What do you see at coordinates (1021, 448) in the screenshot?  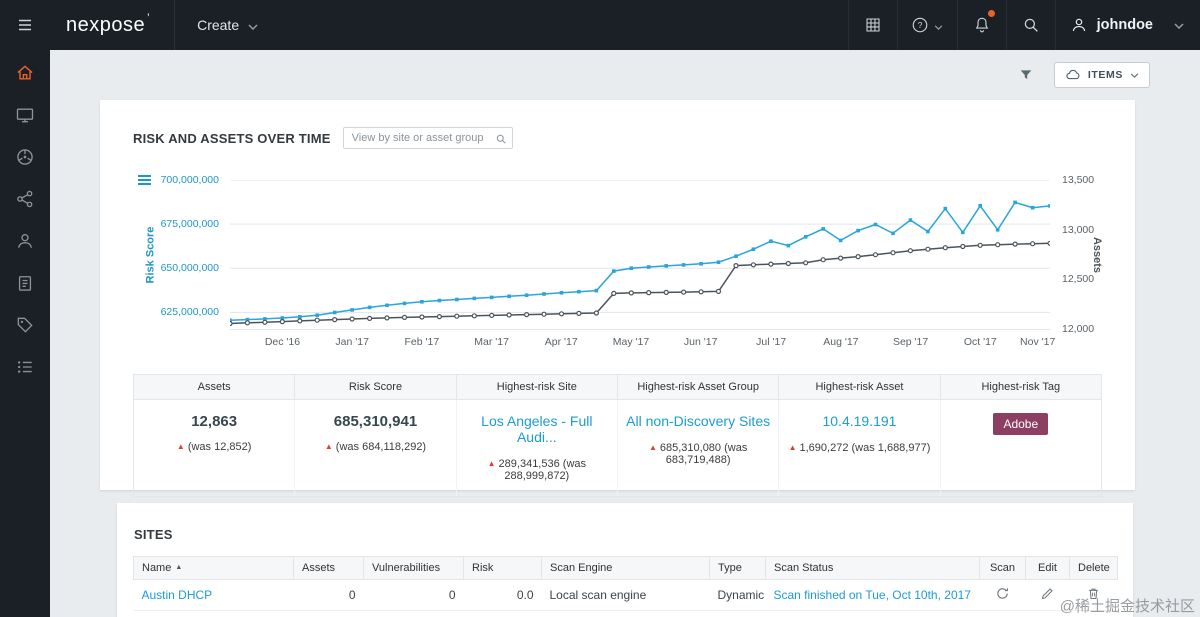 I see `summary-cell: Adobe` at bounding box center [1021, 448].